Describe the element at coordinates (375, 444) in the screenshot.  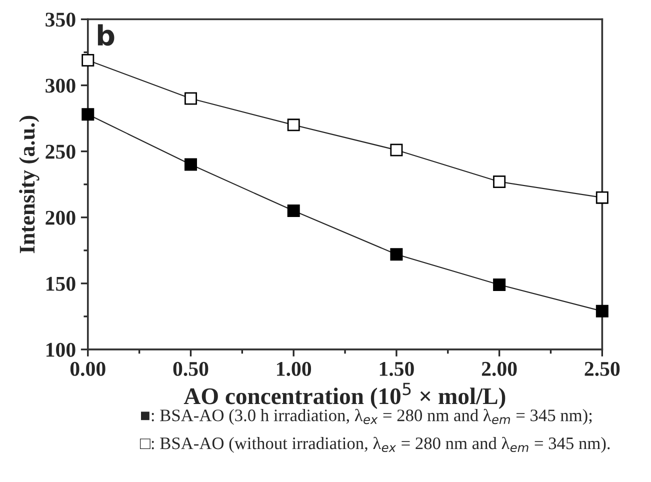
I see `text: □: BSA-AO (without irradiation, λ$_{ex}$ = 280 nm and λ$_{em}$ = 345 nm).` at that location.